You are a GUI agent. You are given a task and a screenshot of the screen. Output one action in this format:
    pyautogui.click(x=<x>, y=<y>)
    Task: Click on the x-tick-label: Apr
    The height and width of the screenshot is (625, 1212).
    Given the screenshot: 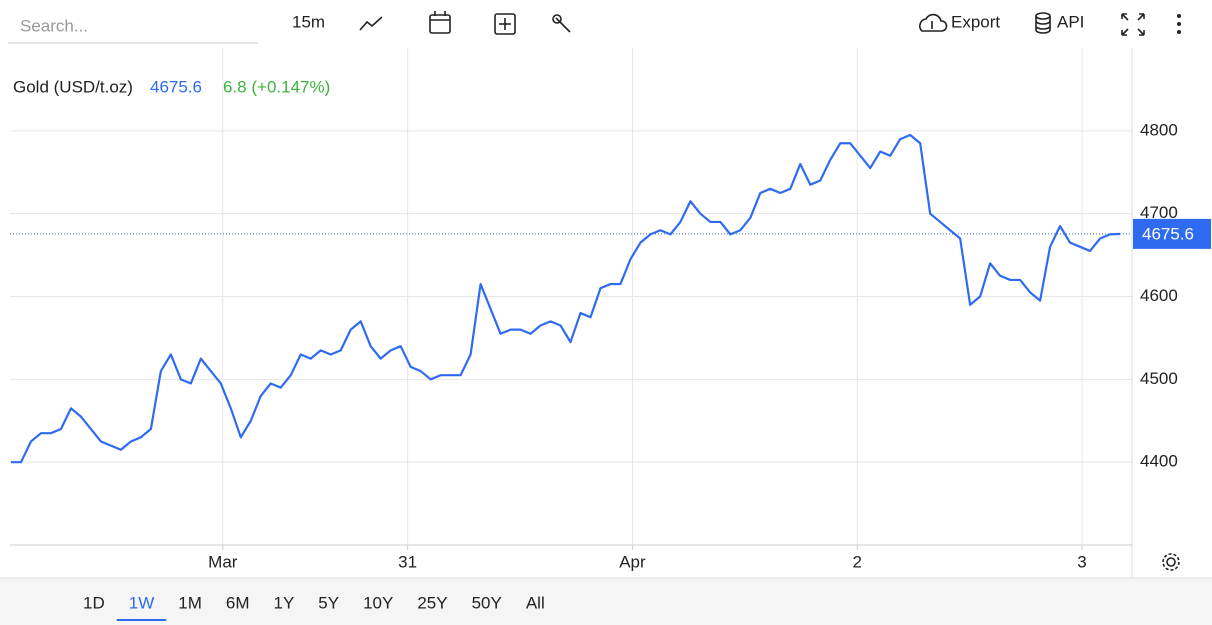 What is the action you would take?
    pyautogui.click(x=632, y=561)
    